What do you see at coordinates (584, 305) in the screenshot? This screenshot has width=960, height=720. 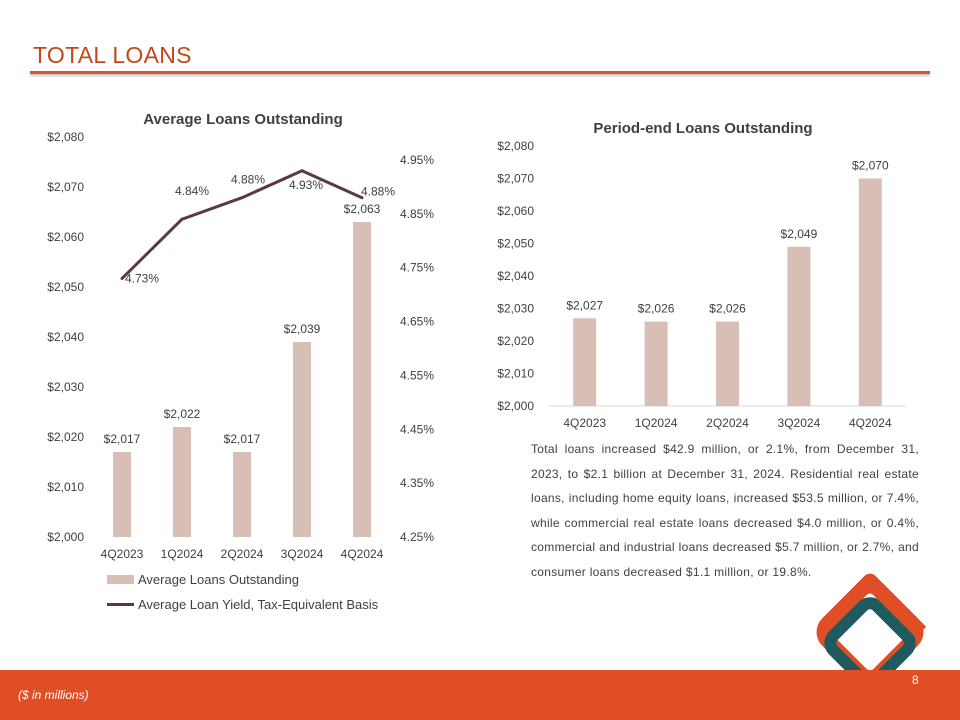 I see `bar-data-label: $2,027` at bounding box center [584, 305].